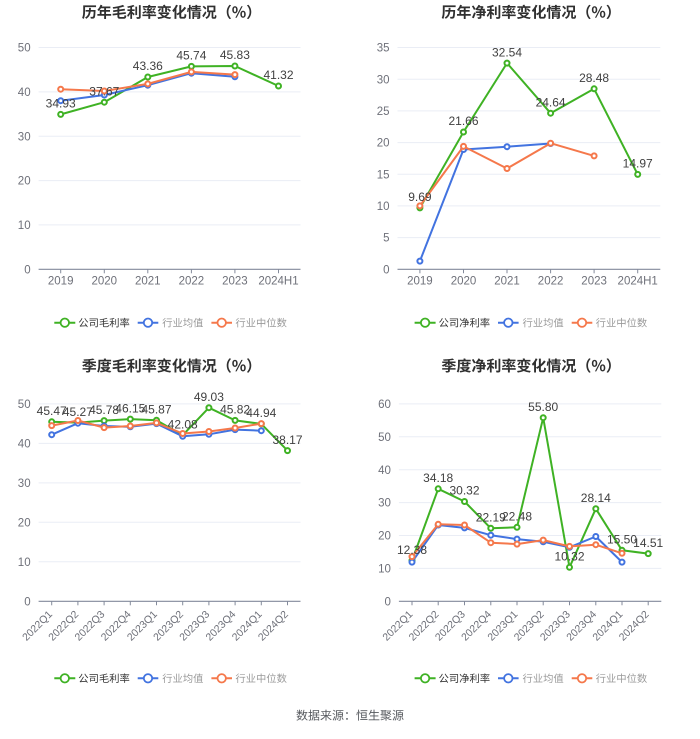 Image resolution: width=700 pixels, height=739 pixels. What do you see at coordinates (383, 112) in the screenshot?
I see `svg-text: 25` at bounding box center [383, 112].